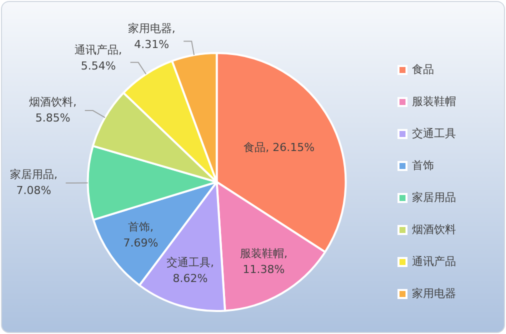  What do you see at coordinates (434, 133) in the screenshot?
I see `legend-label: 交通工具` at bounding box center [434, 133].